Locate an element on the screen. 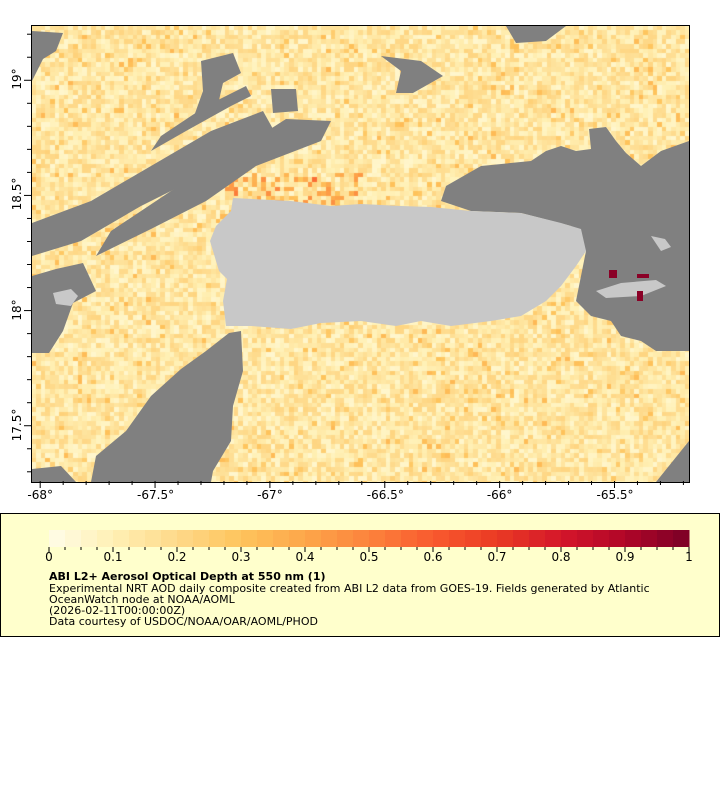  legend-time: (2026-02-11T00:00:00Z) is located at coordinates (117, 610).